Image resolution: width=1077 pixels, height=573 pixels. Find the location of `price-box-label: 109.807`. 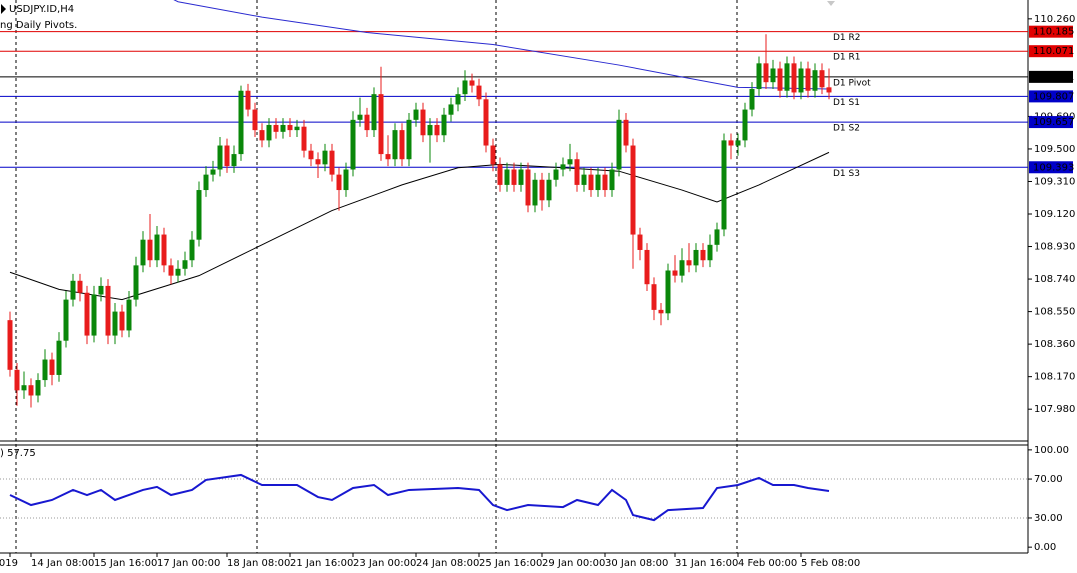

price-box-label: 109.807 is located at coordinates (1053, 96).